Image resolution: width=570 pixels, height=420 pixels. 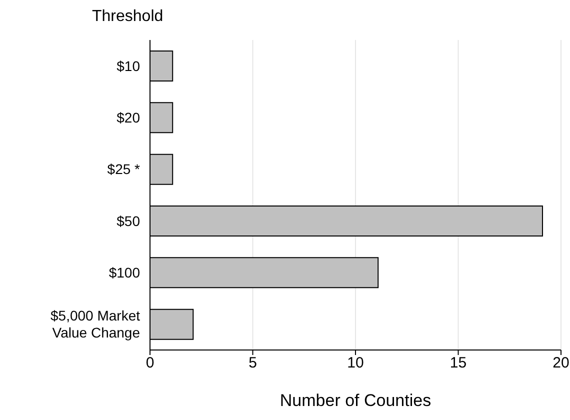 What do you see at coordinates (561, 363) in the screenshot?
I see `x-tick-label: 20` at bounding box center [561, 363].